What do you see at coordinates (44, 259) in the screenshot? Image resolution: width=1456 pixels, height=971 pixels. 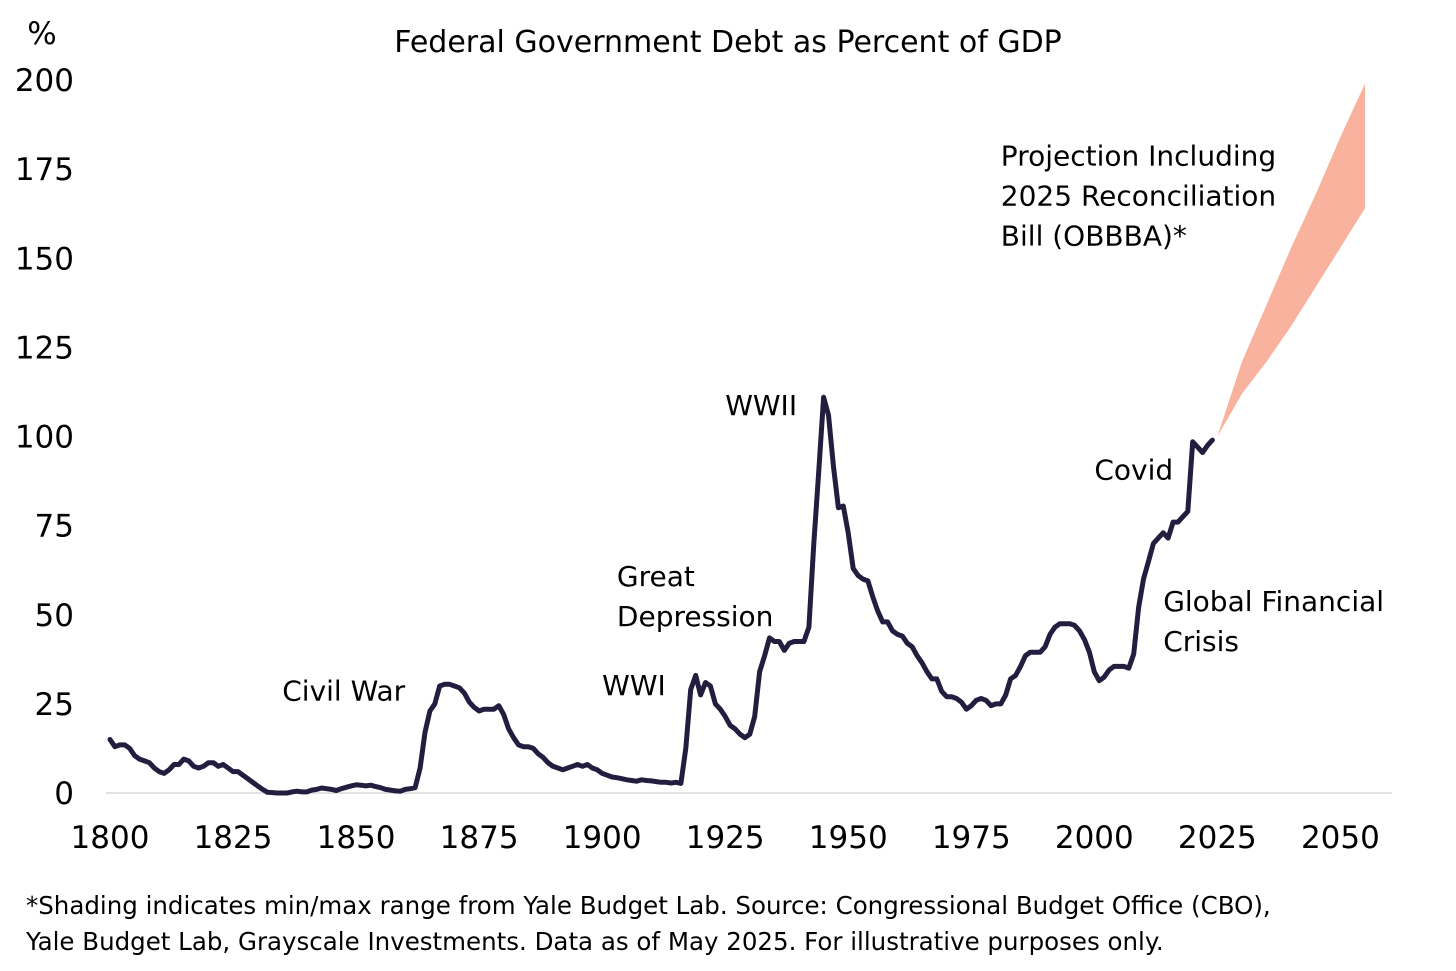 I see `y-tick-label: 150` at bounding box center [44, 259].